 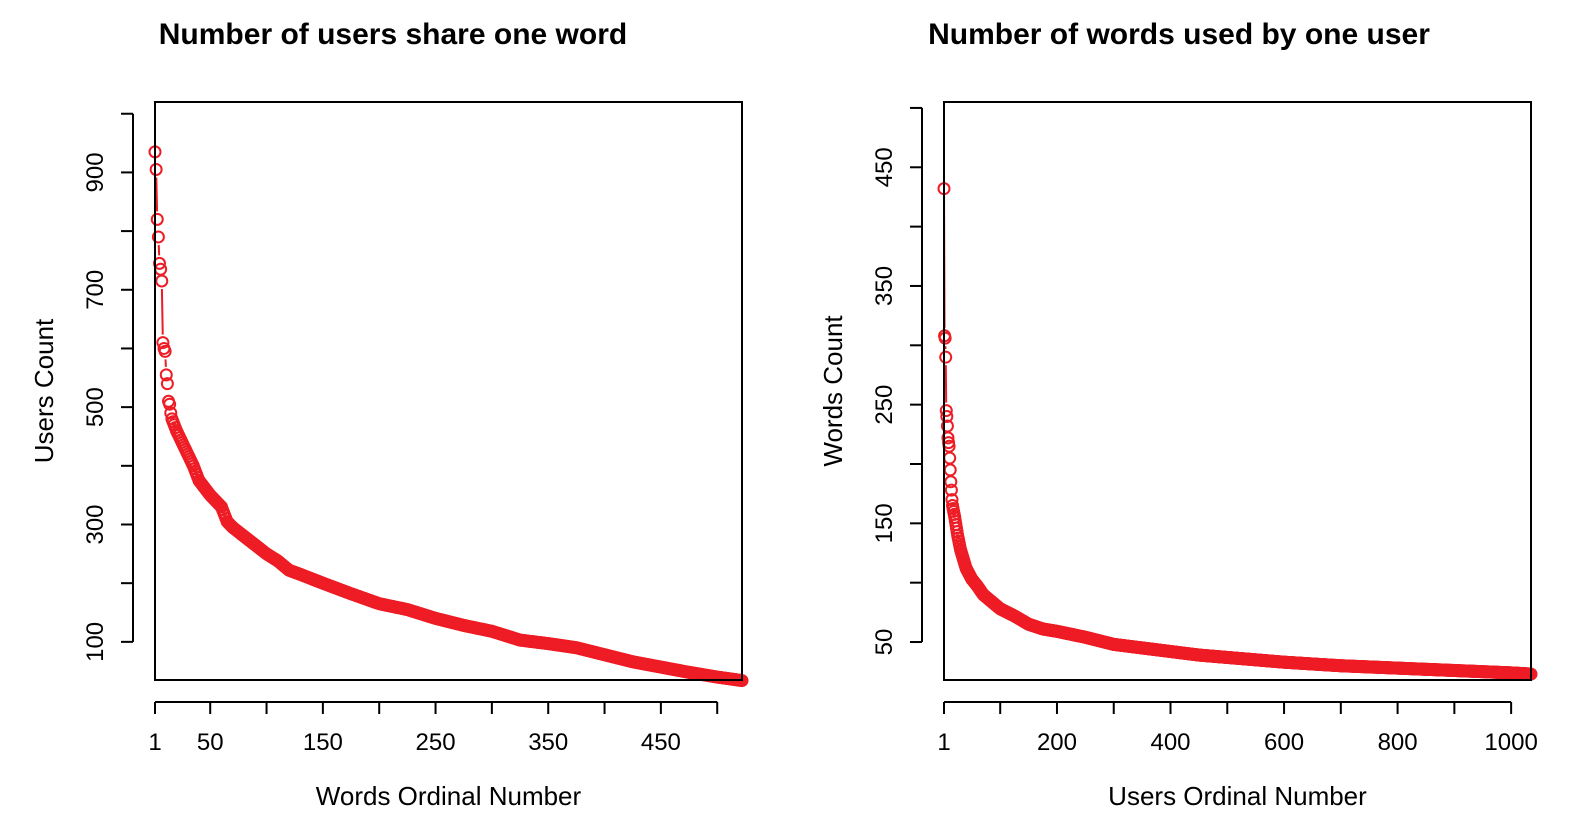 I want to click on y-tick-label: 500, so click(x=95, y=407).